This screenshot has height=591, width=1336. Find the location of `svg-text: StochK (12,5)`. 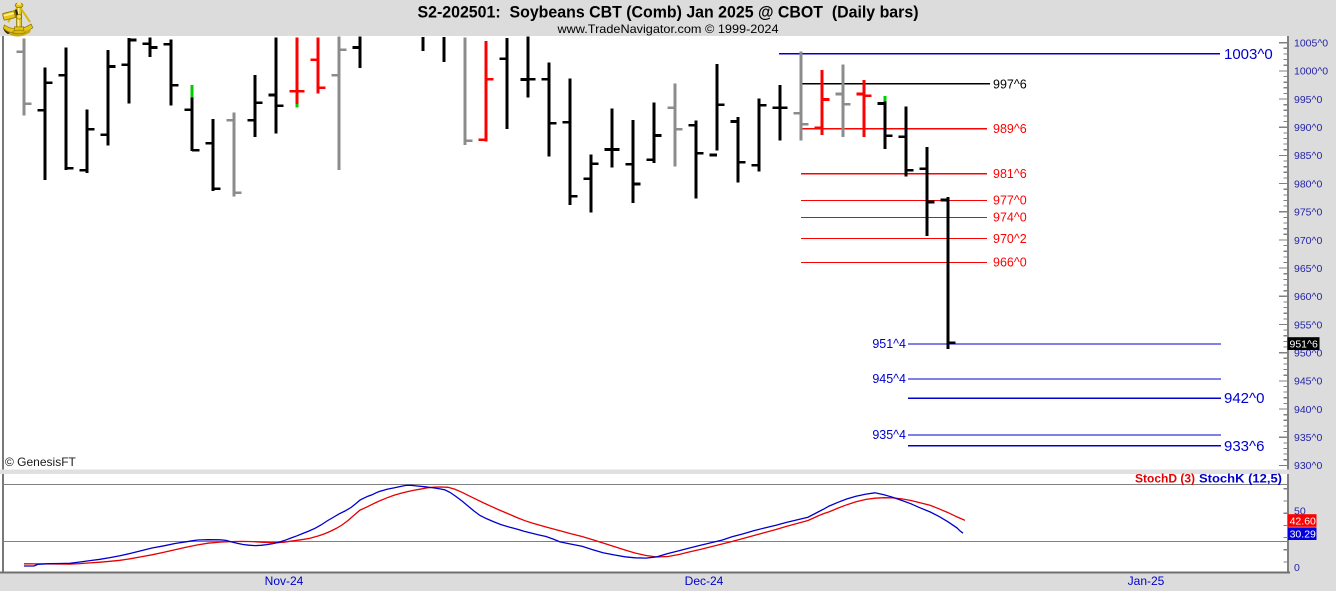

svg-text: StochK (12,5) is located at coordinates (1240, 479).